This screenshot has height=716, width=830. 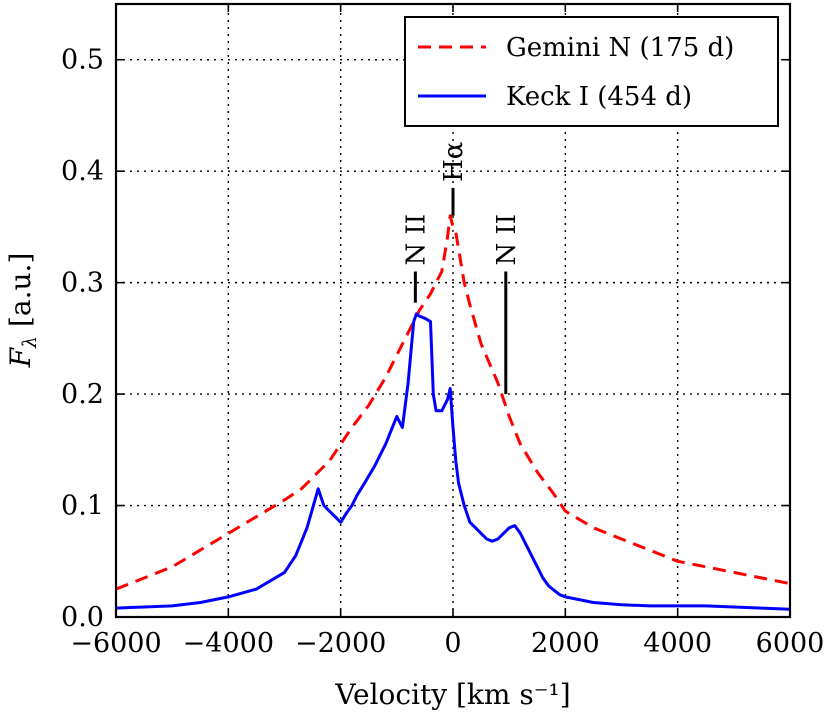 I want to click on x-tick-label: −2000, so click(x=340, y=643).